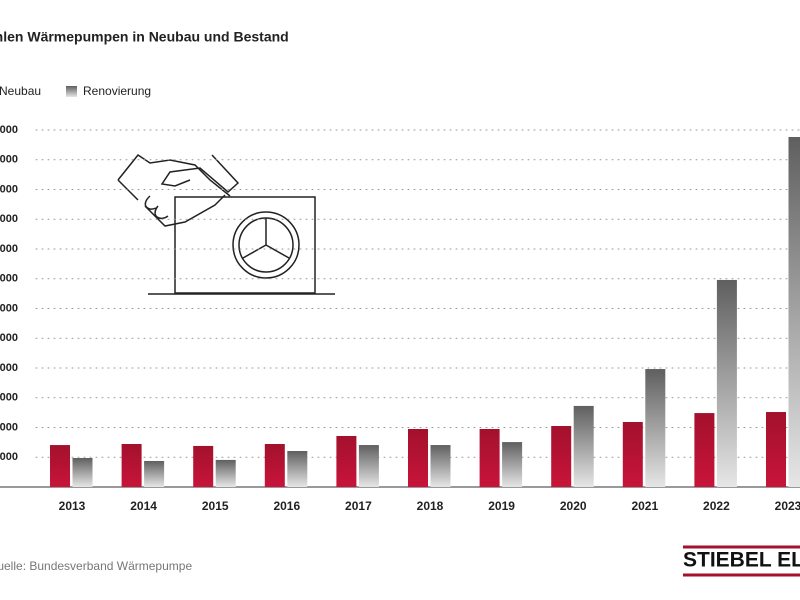 This screenshot has height=600, width=800. I want to click on legend-label: Renovierung, so click(117, 91).